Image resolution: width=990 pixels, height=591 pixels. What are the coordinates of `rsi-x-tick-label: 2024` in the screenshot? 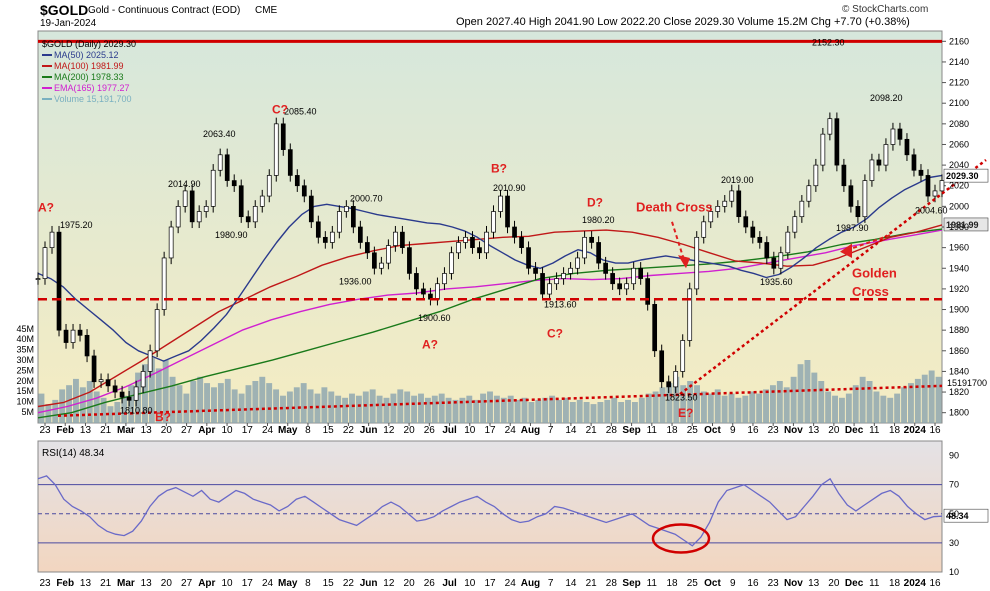 It's located at (915, 583).